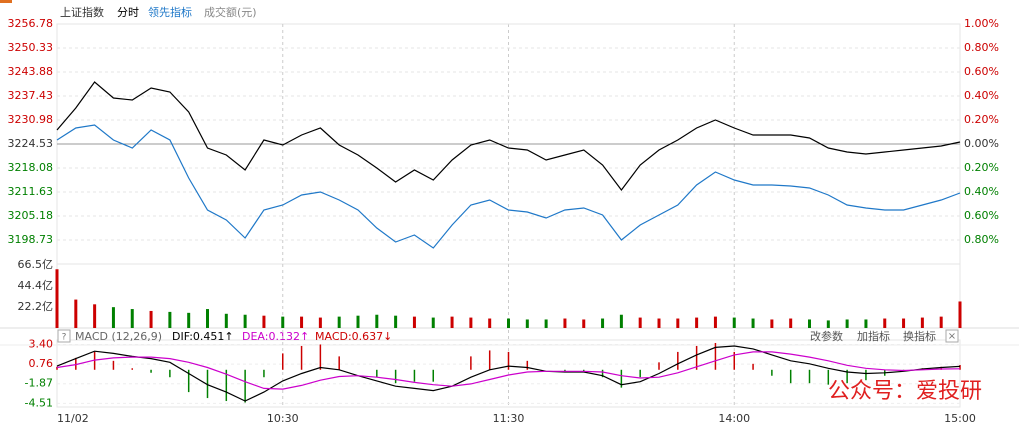 The image size is (1019, 430). Describe the element at coordinates (31, 167) in the screenshot. I see `y-tick-label: 3218.08` at that location.